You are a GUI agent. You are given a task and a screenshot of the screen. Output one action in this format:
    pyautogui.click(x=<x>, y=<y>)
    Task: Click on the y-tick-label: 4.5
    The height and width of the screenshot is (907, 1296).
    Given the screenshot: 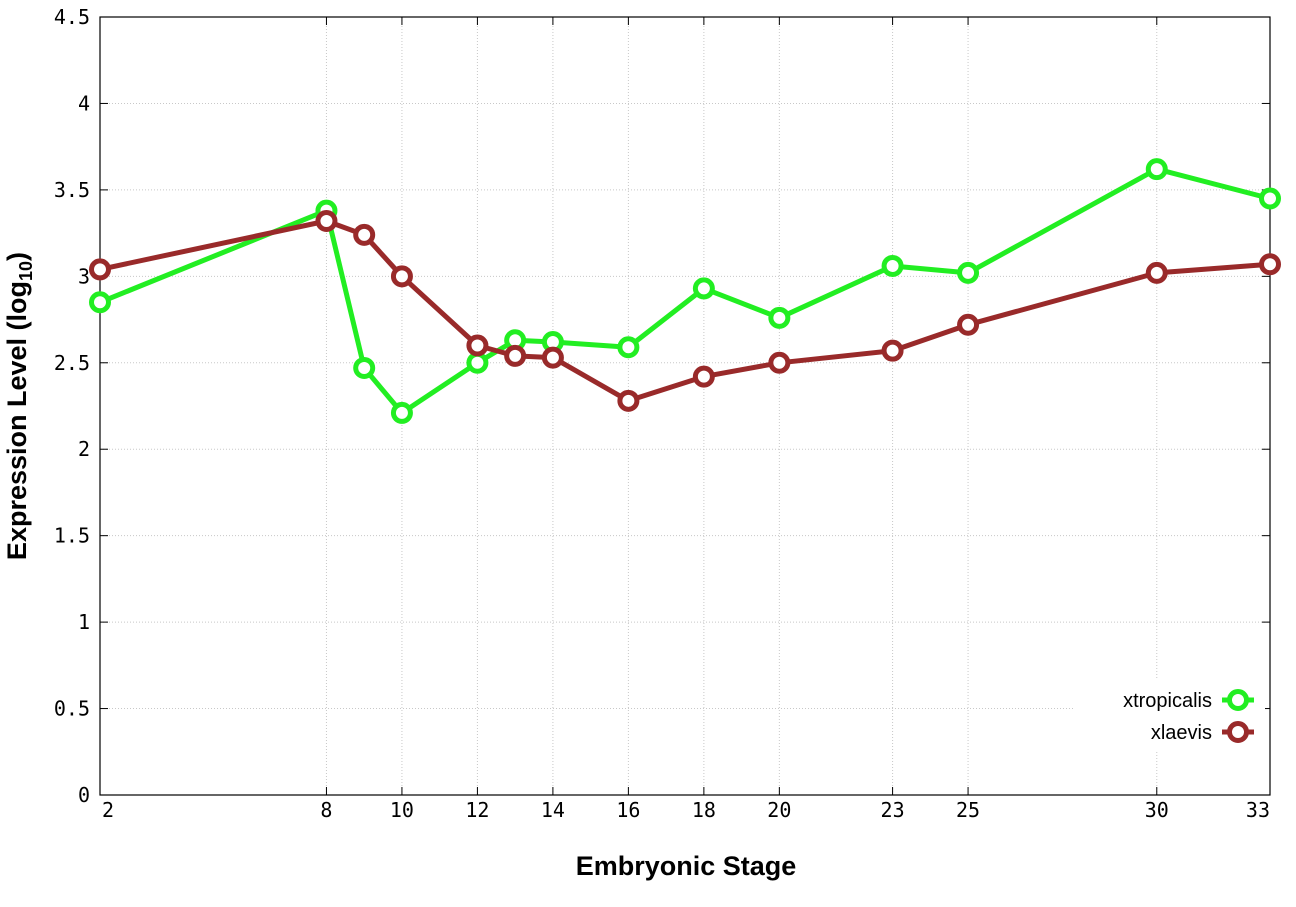 What is the action you would take?
    pyautogui.click(x=72, y=17)
    